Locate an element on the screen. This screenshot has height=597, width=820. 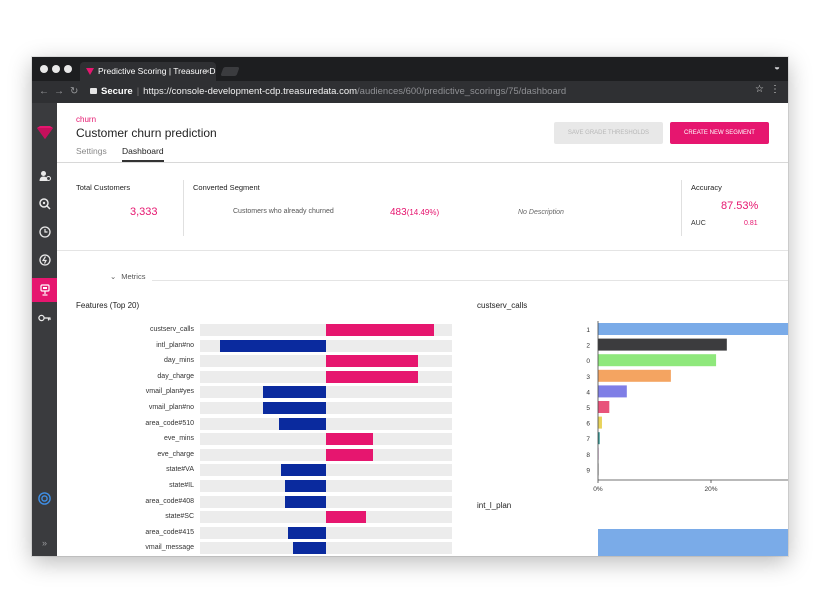
feature-label: day_charge is located at coordinates (175, 376).